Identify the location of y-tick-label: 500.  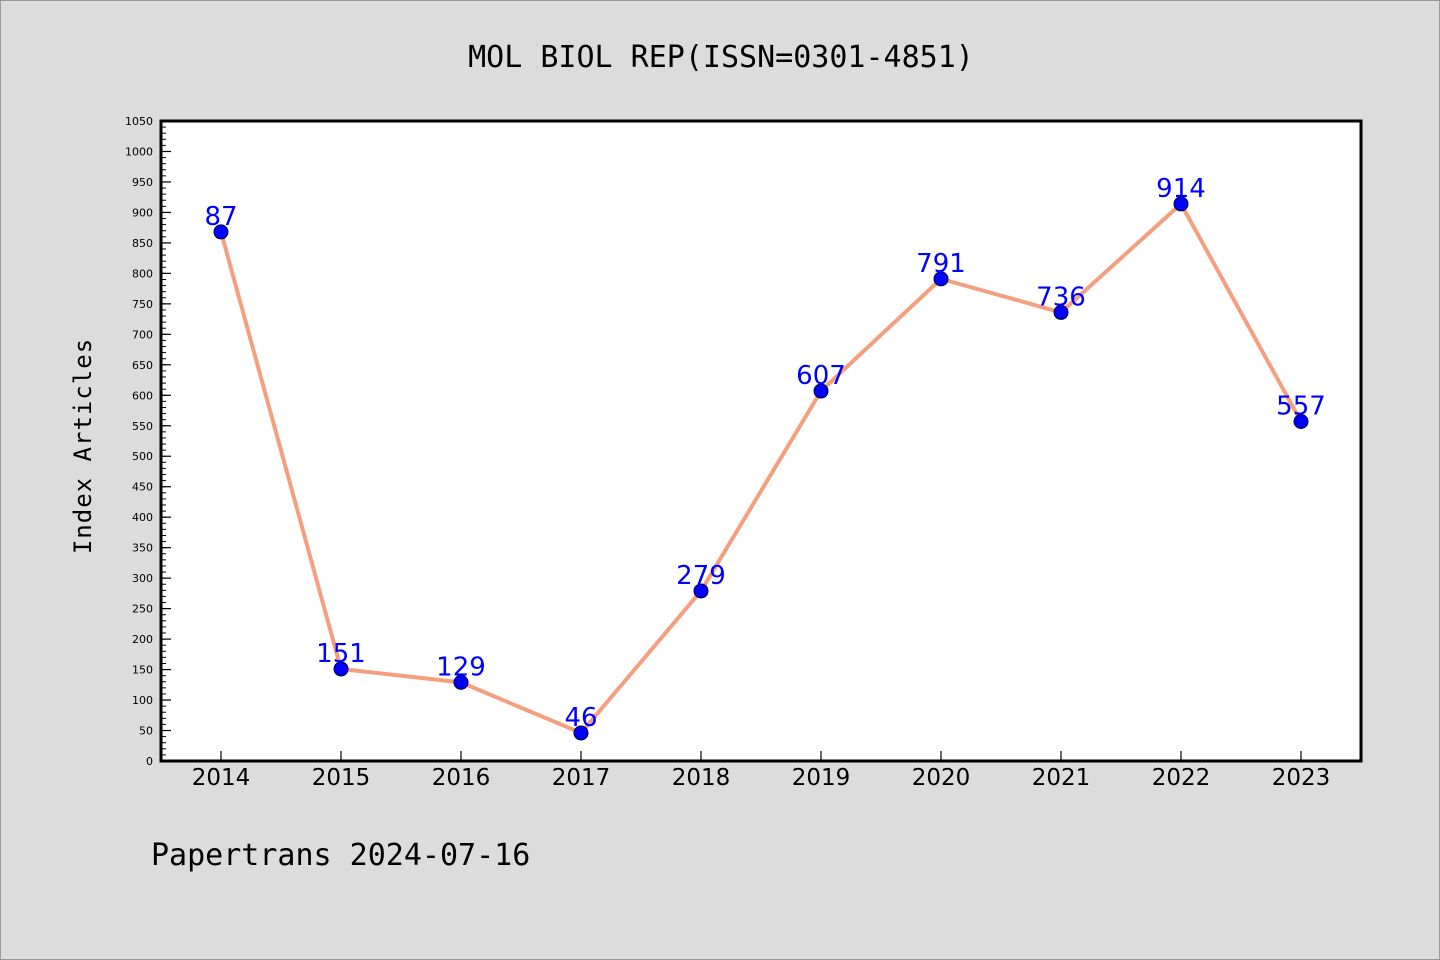
(142, 456).